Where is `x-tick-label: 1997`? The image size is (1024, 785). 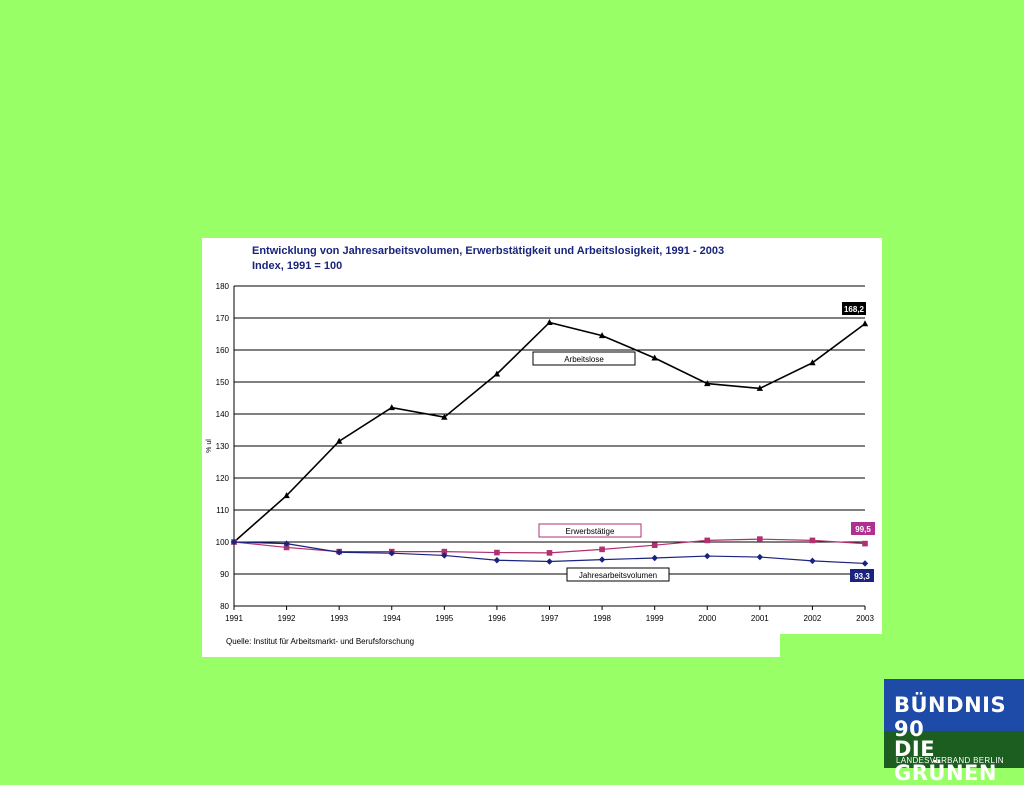
x-tick-label: 1997 is located at coordinates (550, 618).